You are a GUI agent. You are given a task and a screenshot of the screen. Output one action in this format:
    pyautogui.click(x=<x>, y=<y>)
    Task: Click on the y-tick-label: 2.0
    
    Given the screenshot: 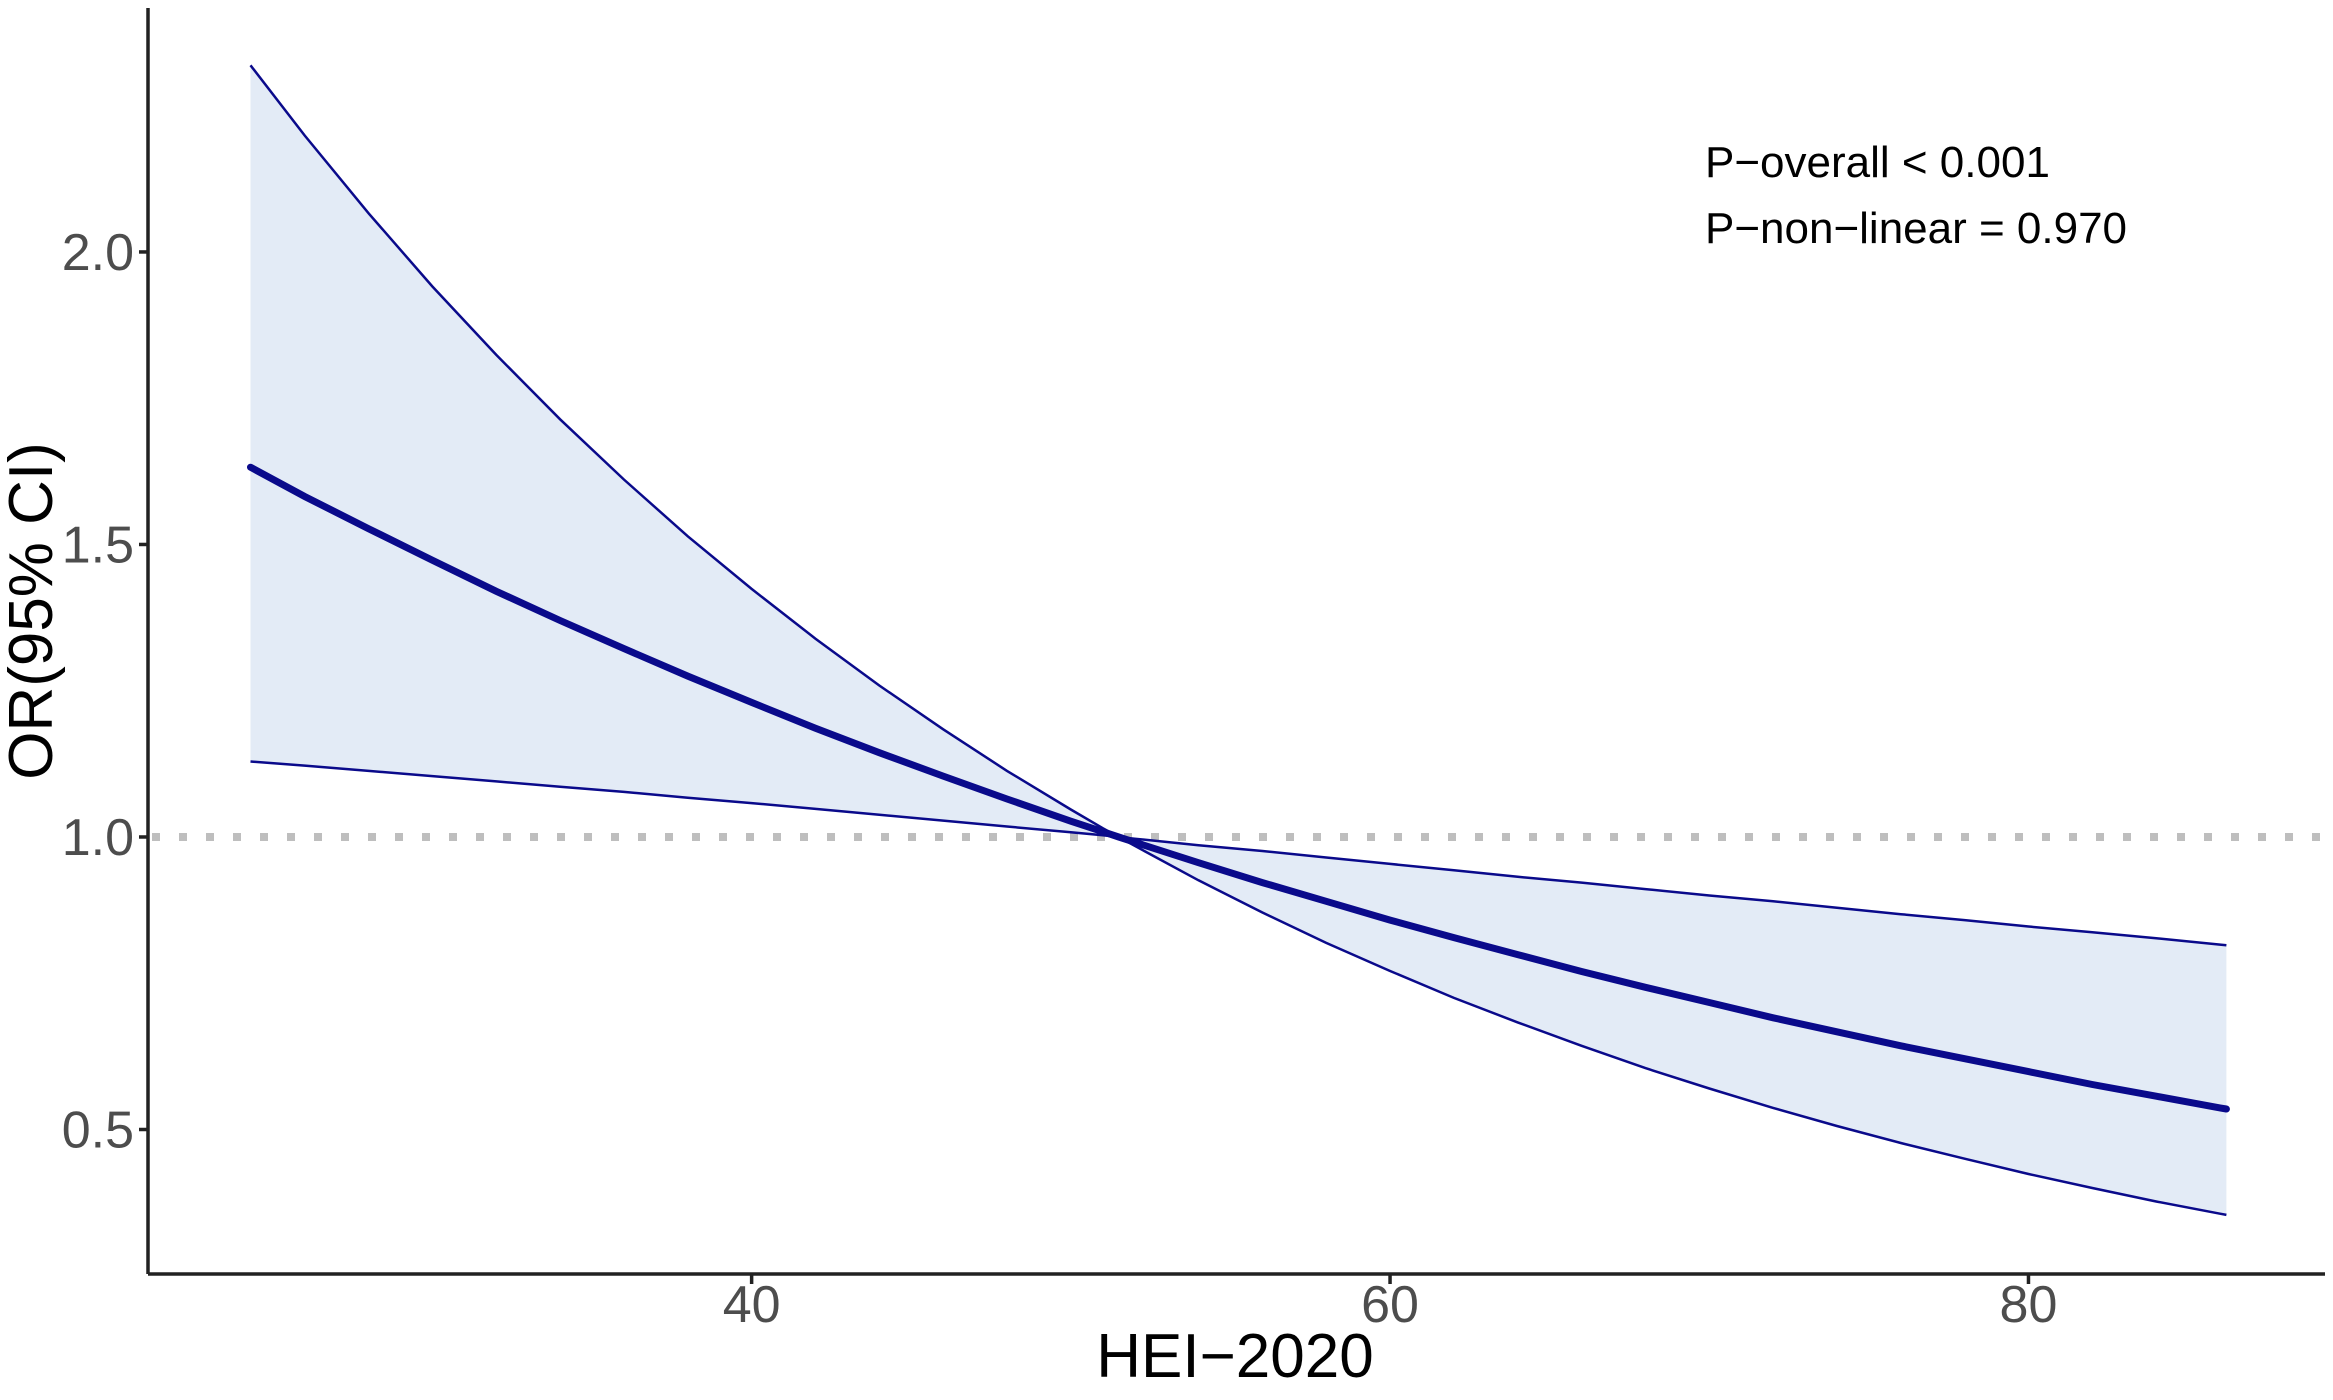 What is the action you would take?
    pyautogui.click(x=98, y=253)
    